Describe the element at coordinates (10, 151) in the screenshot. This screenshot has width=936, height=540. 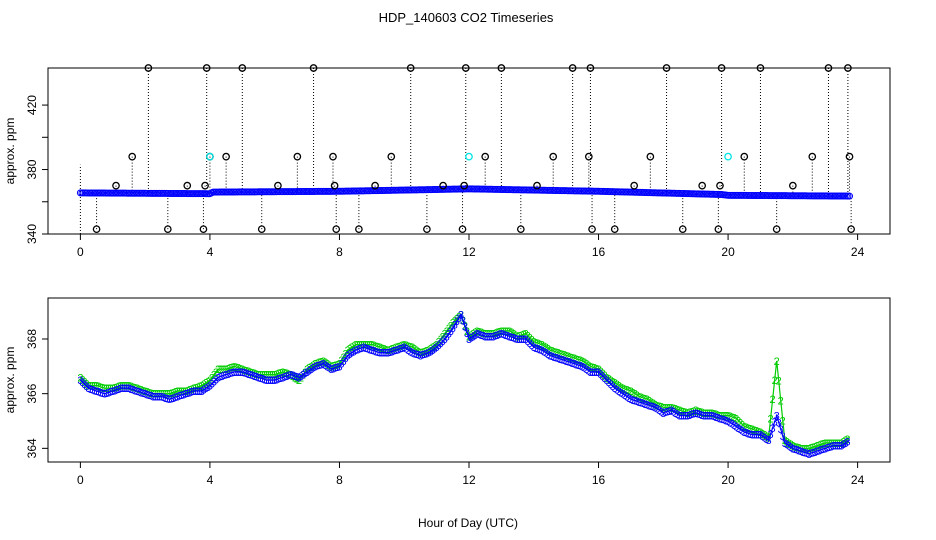
I see `top-y-axis-label: approx. ppm` at that location.